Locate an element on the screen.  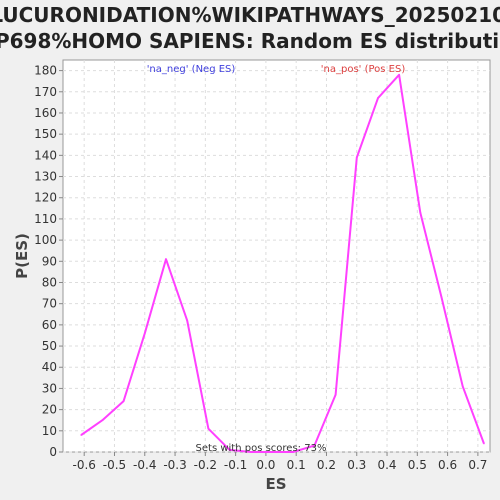
x-tick-label: 0.7 is located at coordinates (477, 465).